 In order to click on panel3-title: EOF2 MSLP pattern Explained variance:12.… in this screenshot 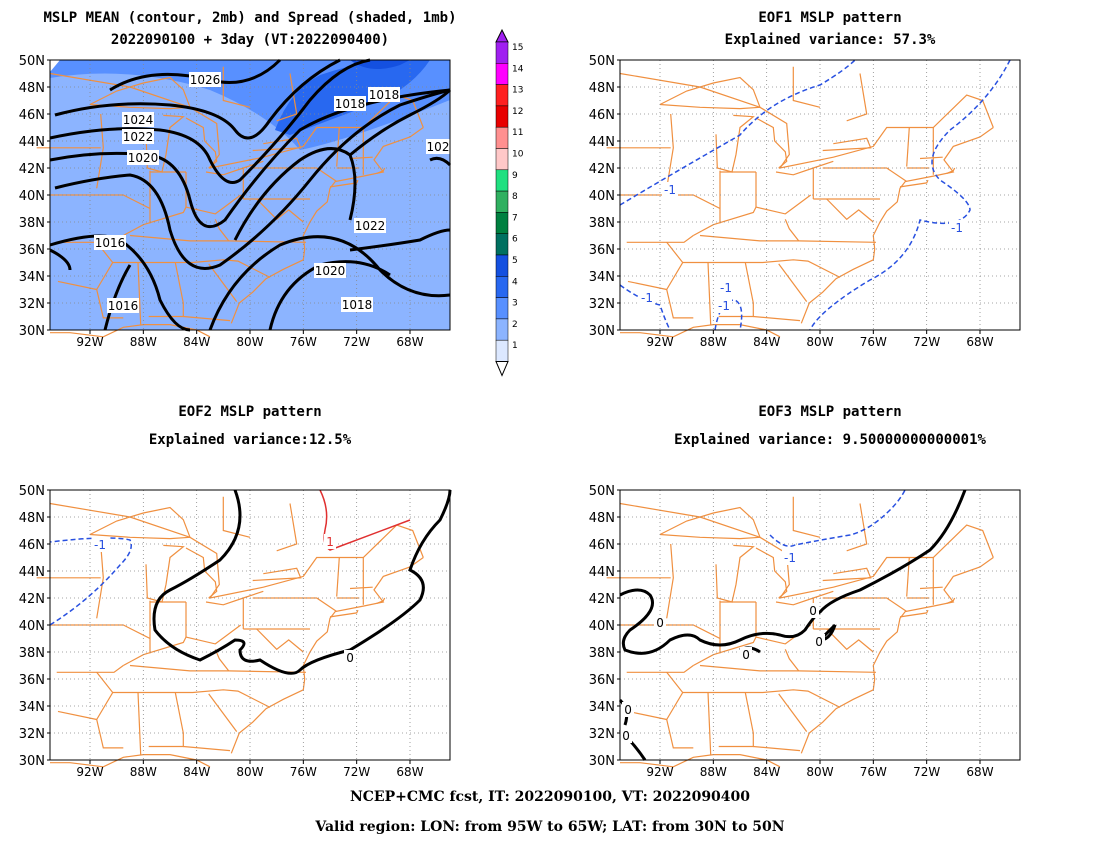, I will do `click(250, 426)`.